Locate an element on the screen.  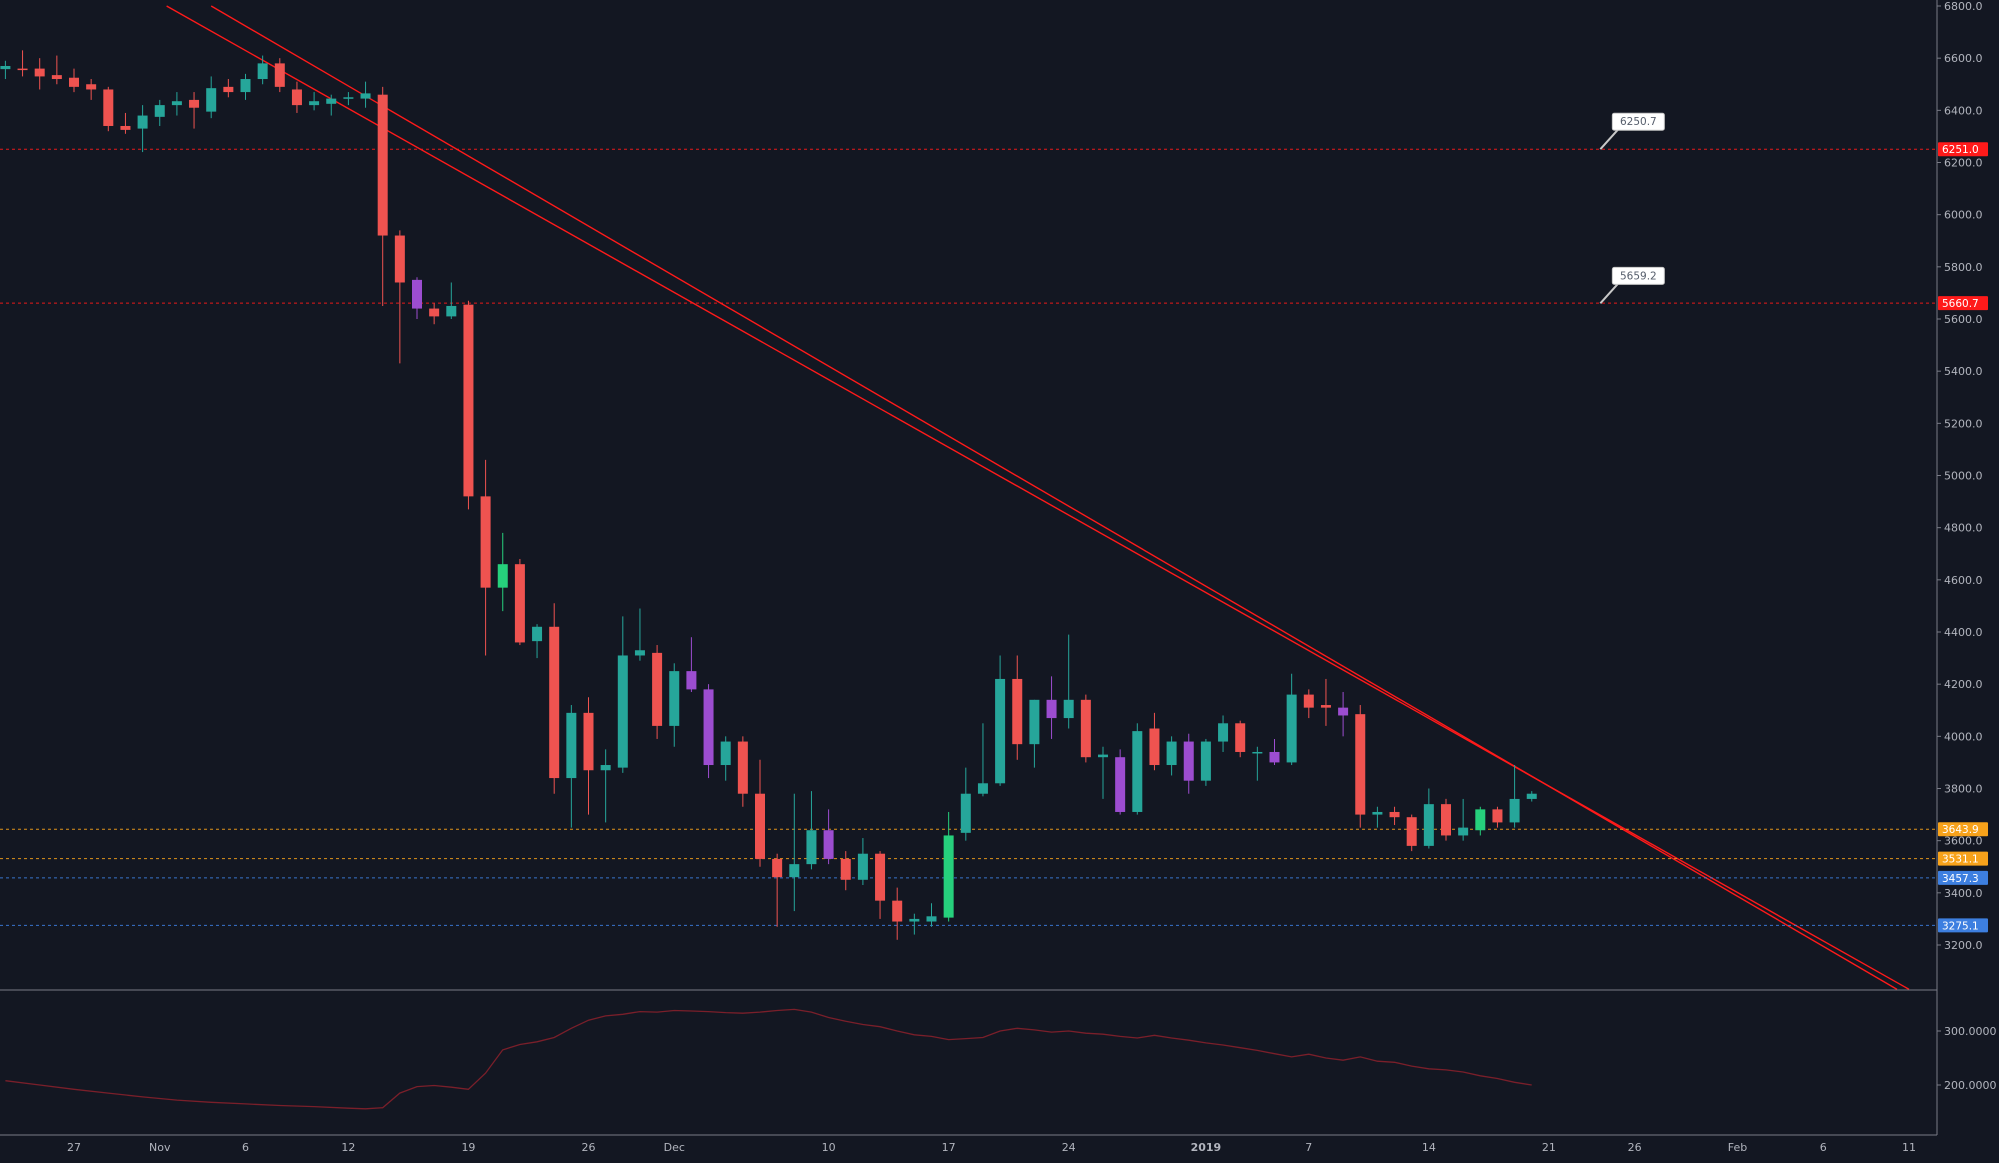
y-tick-label: 5600.0 is located at coordinates (1963, 319).